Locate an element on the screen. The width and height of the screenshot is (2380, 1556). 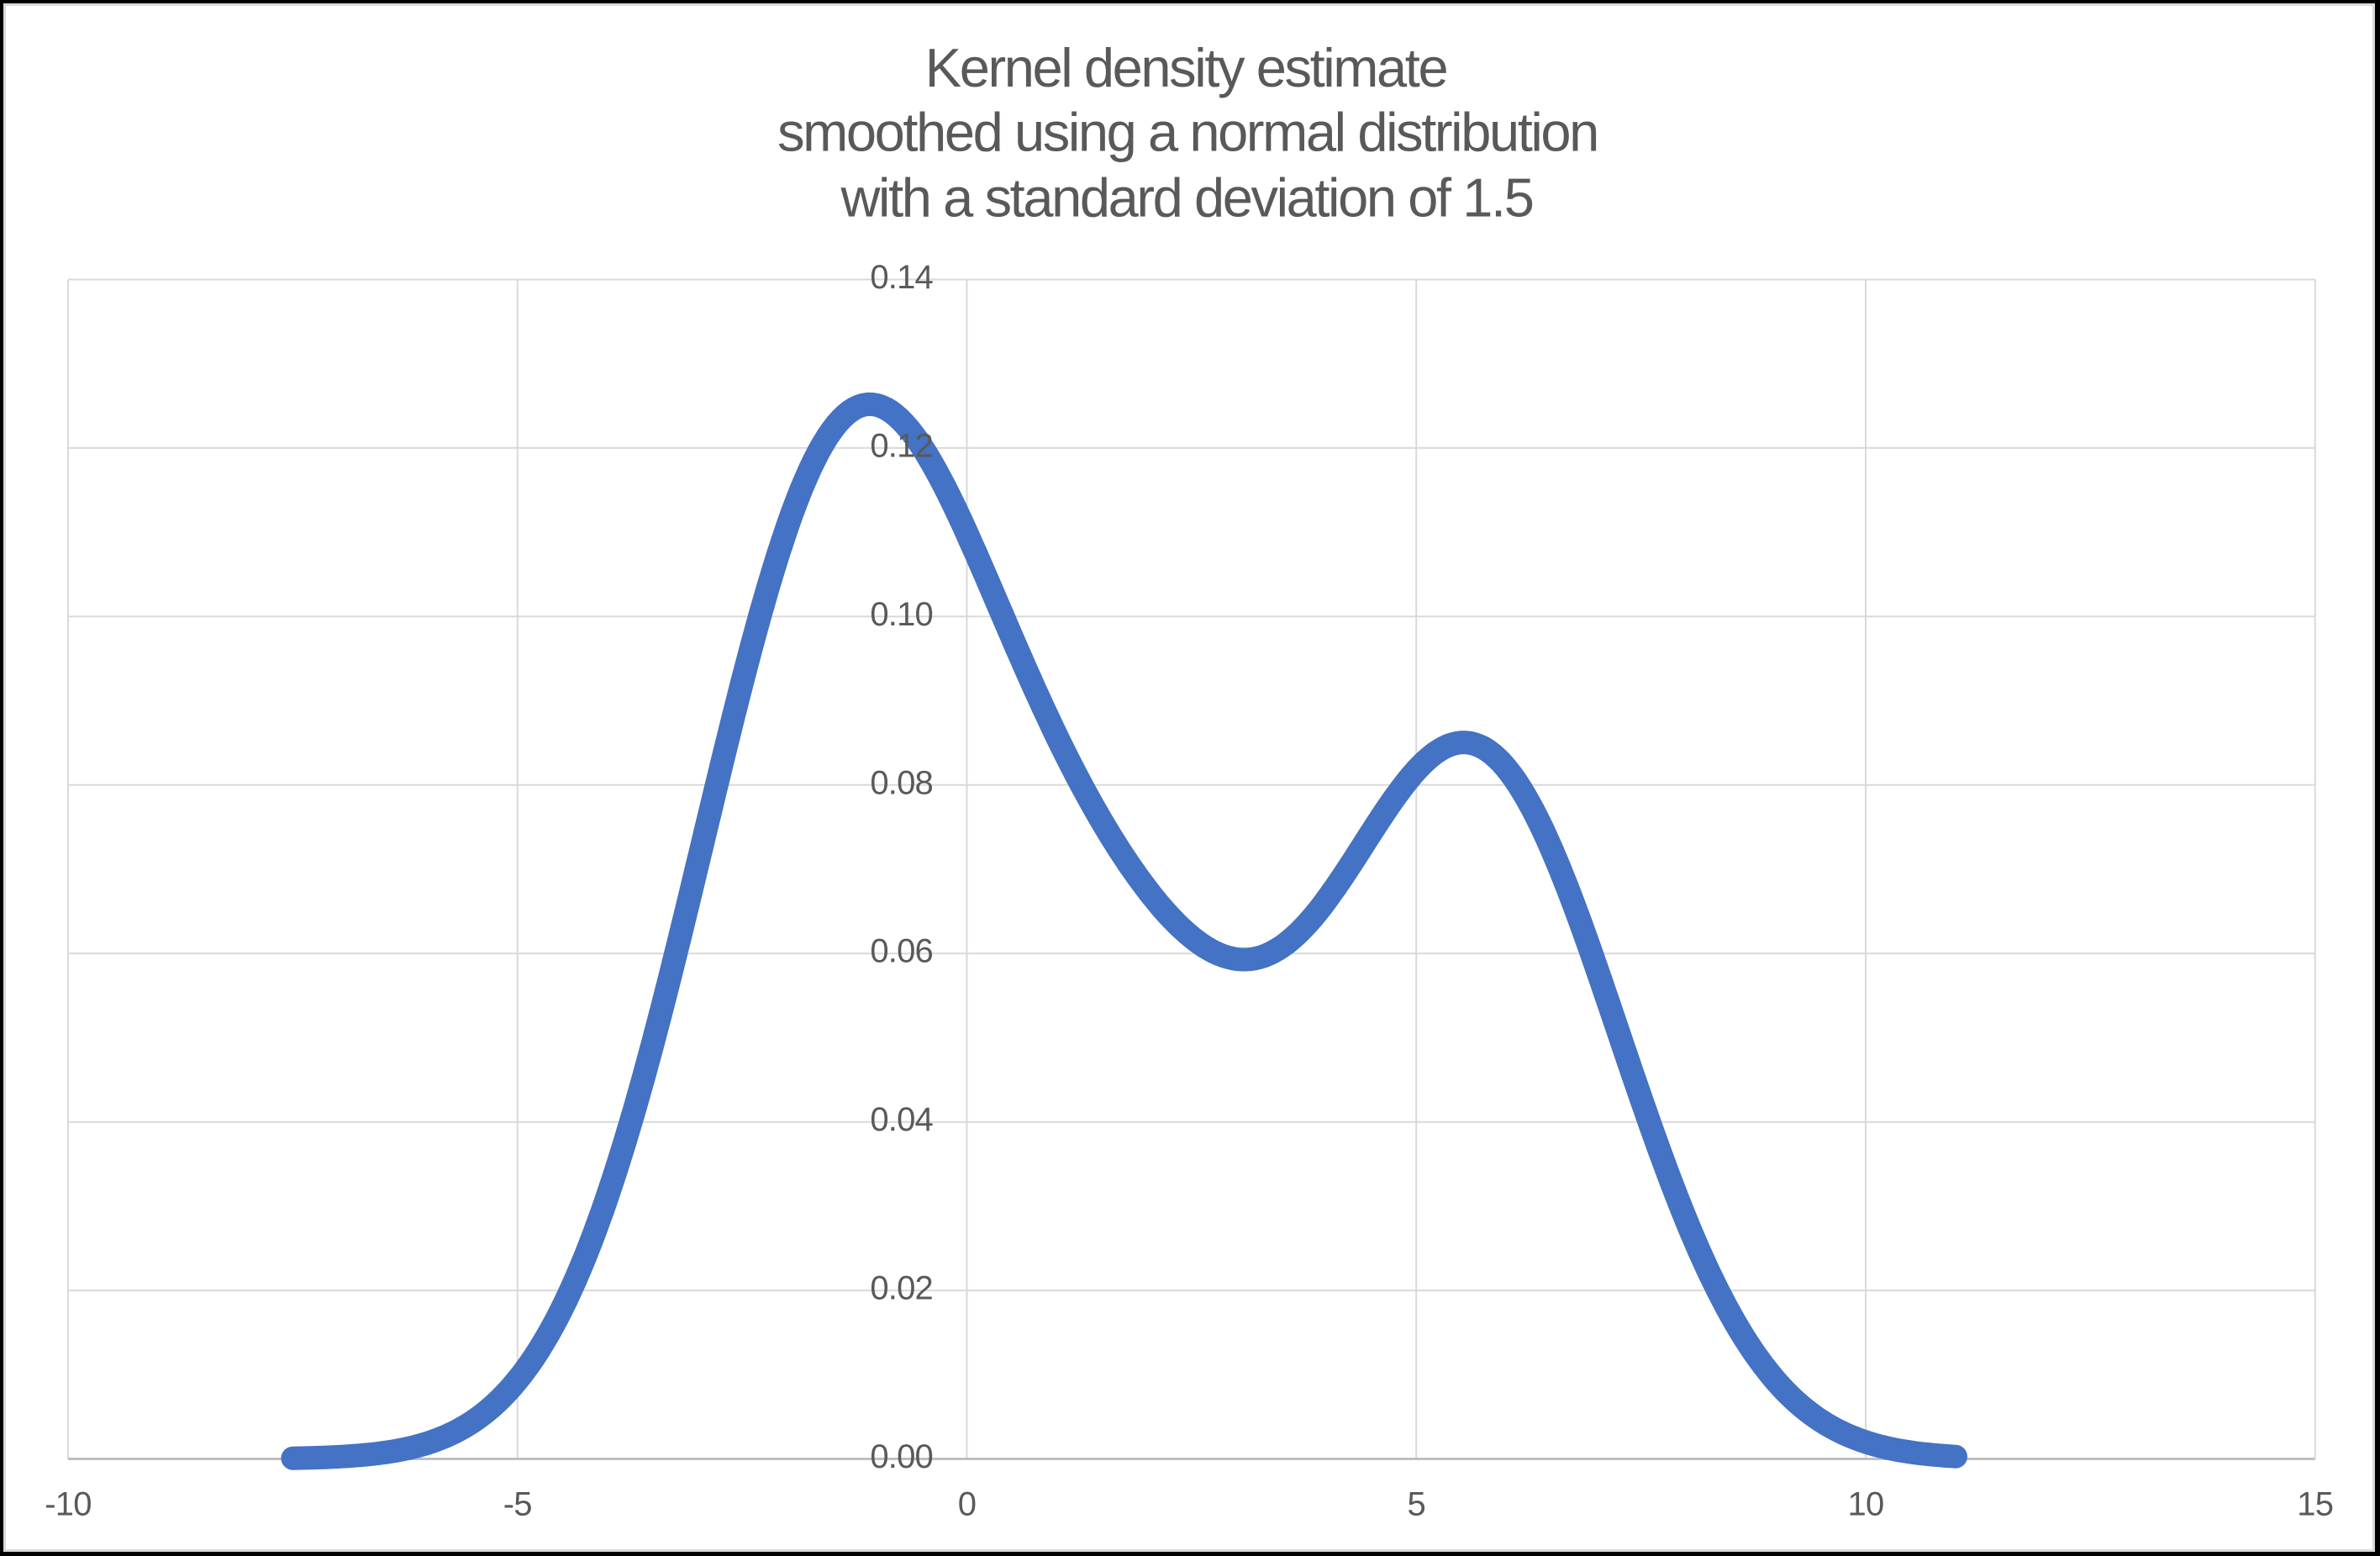
svg-text: 0 is located at coordinates (967, 1504).